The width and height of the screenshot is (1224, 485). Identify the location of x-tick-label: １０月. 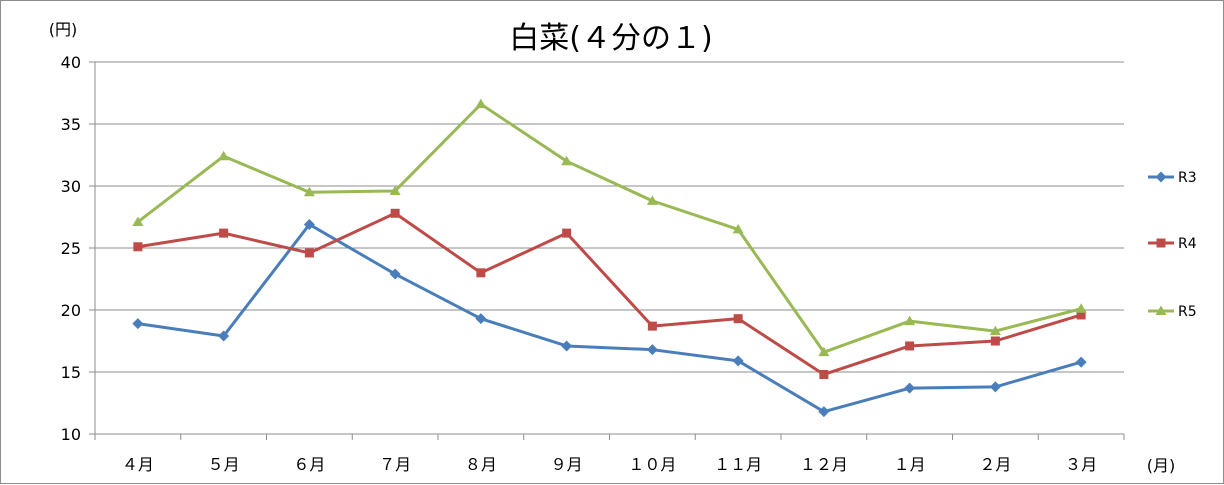
(652, 464).